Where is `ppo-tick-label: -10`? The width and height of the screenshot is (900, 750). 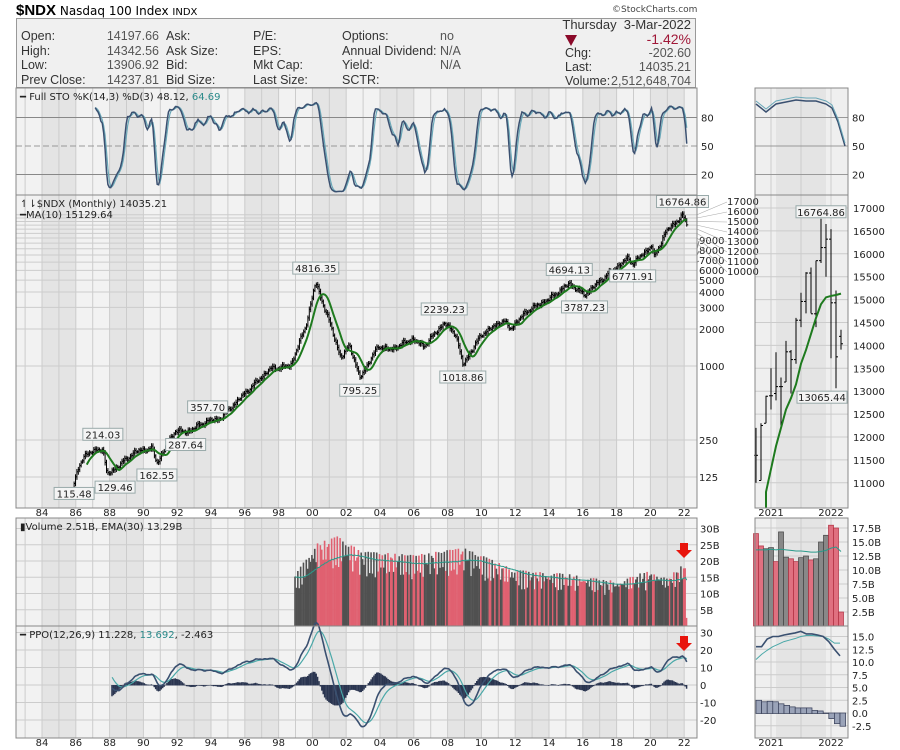
ppo-tick-label: -10 is located at coordinates (708, 704).